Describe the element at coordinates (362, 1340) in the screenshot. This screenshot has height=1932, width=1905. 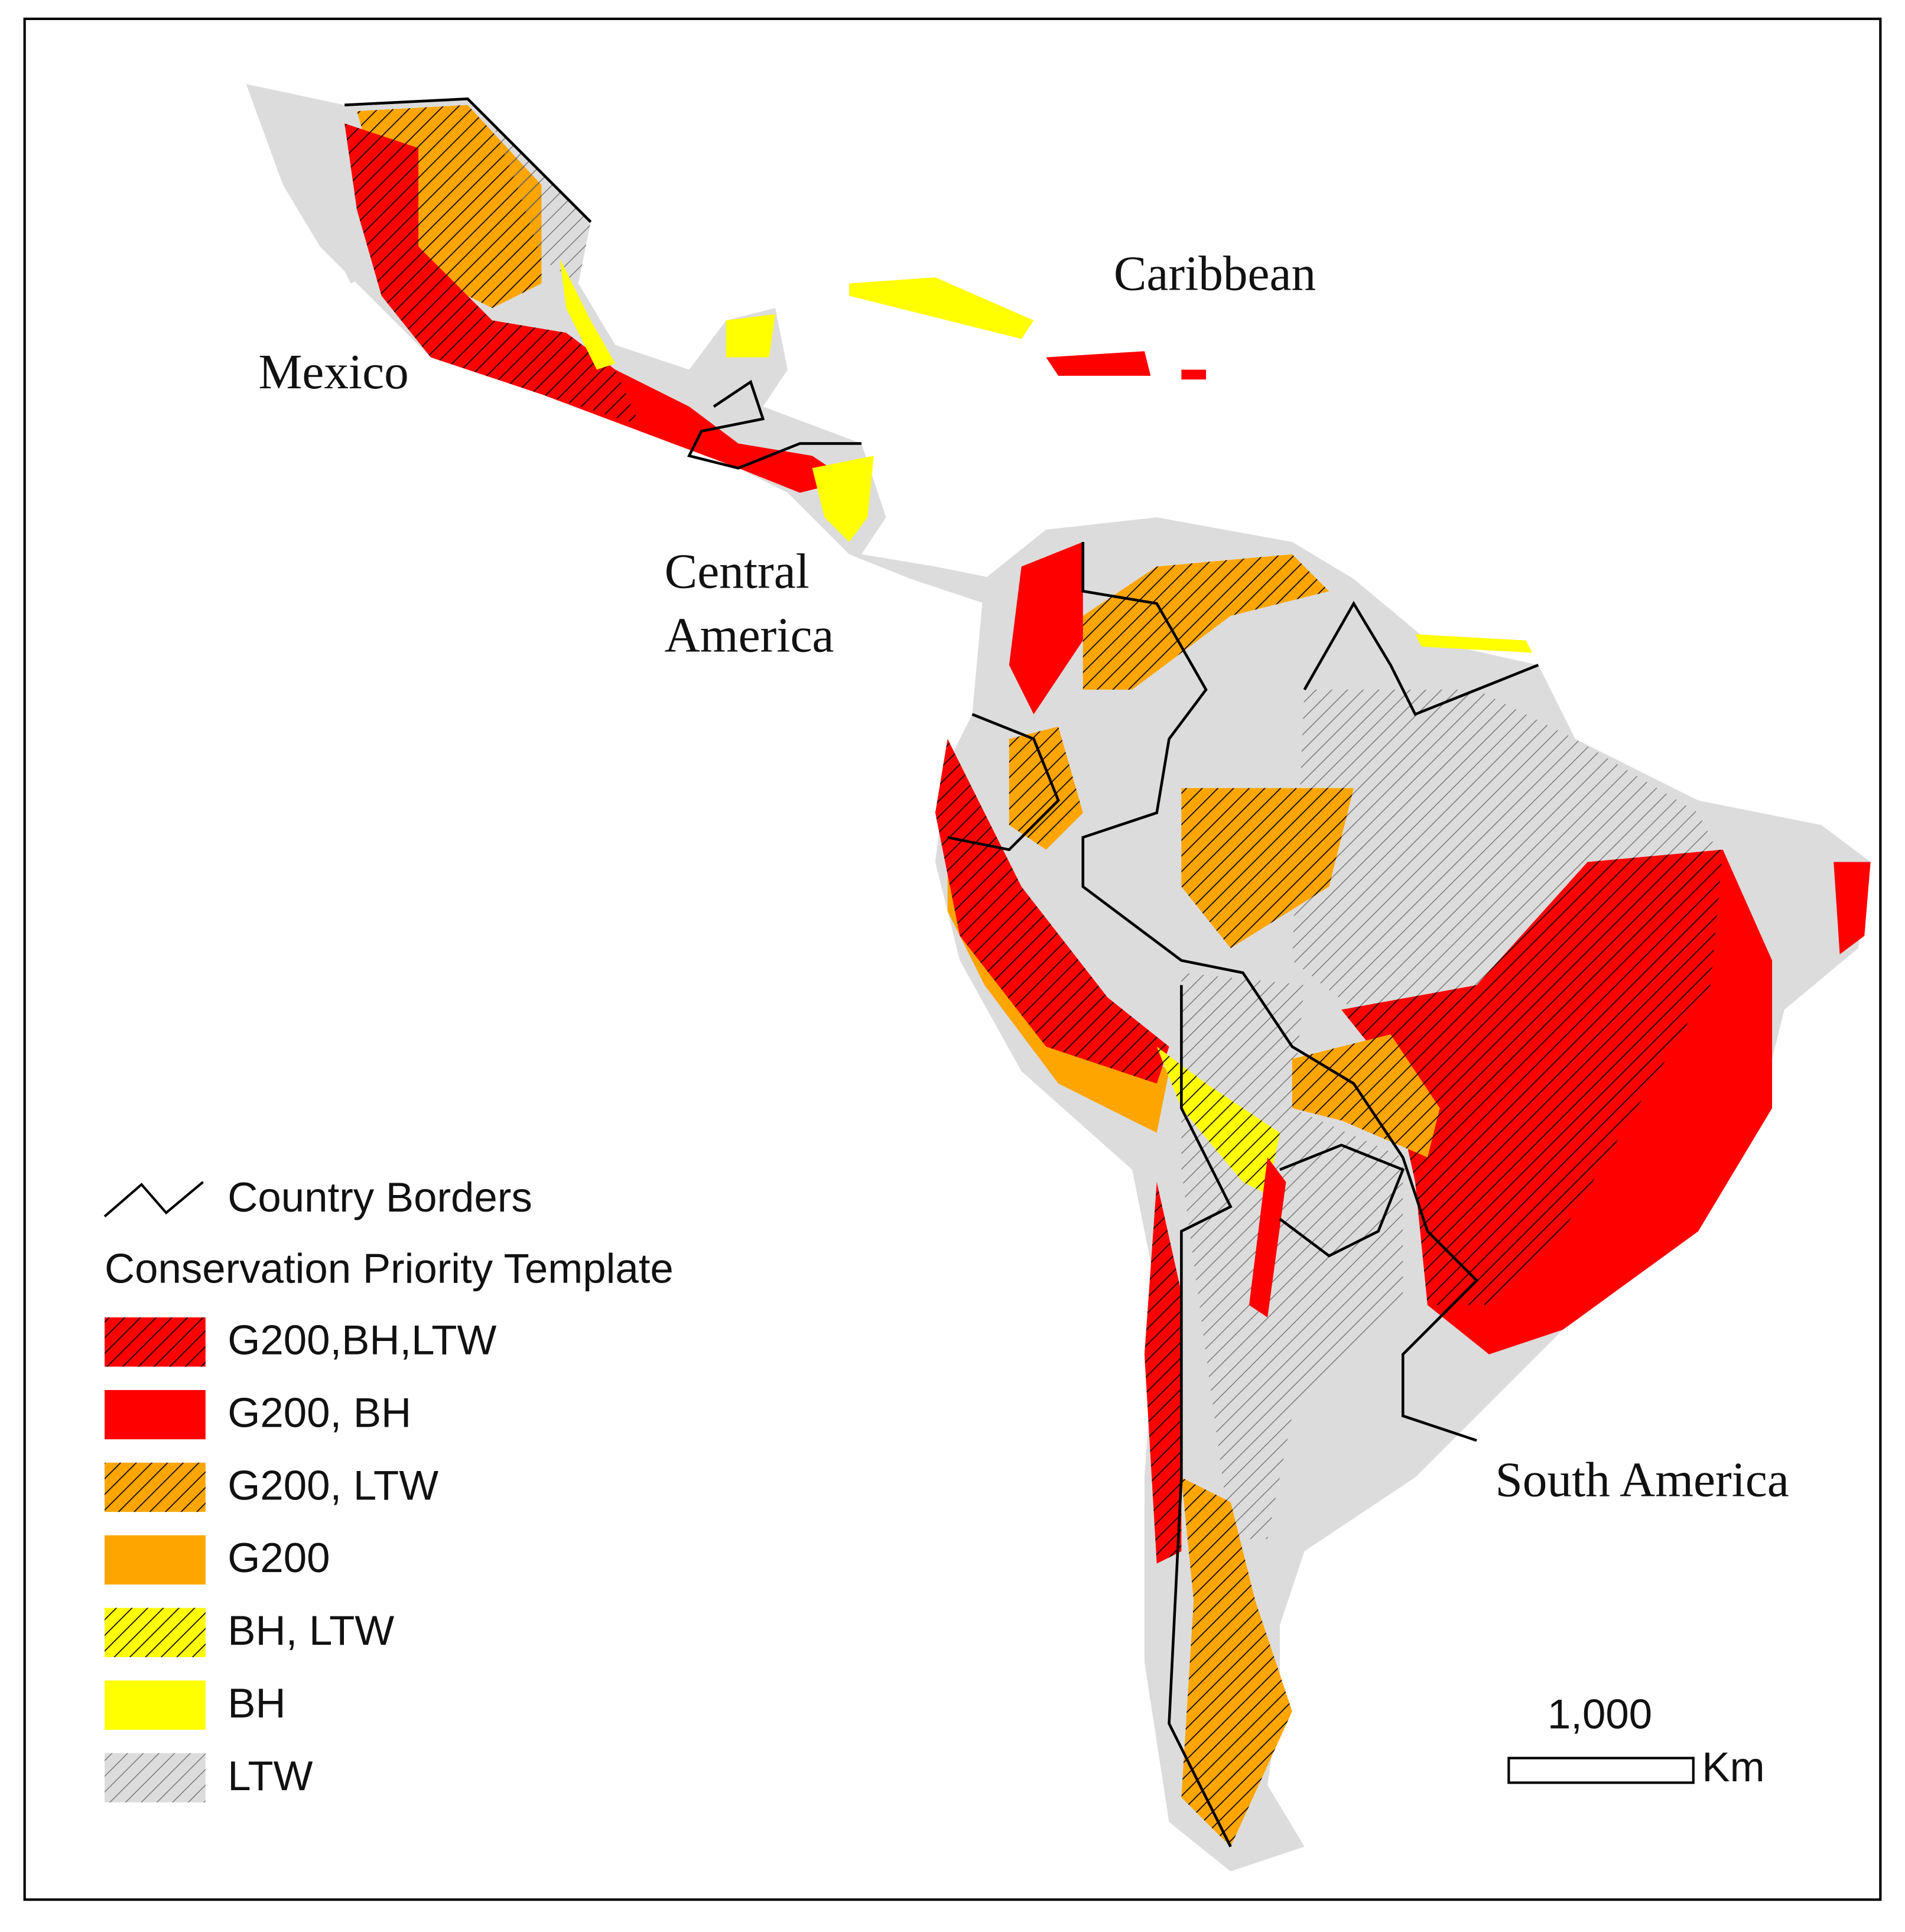
I see `legend-label: G200,BH,LTW` at that location.